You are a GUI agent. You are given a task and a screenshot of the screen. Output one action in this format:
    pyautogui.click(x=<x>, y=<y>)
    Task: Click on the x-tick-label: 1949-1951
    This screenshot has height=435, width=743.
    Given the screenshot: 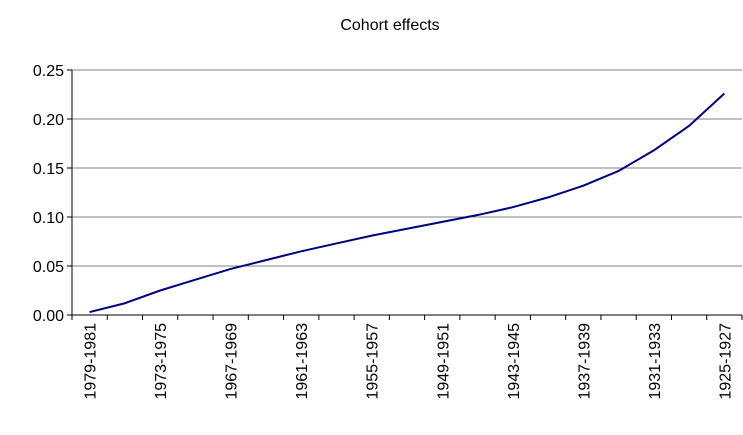 What is the action you would take?
    pyautogui.click(x=443, y=361)
    